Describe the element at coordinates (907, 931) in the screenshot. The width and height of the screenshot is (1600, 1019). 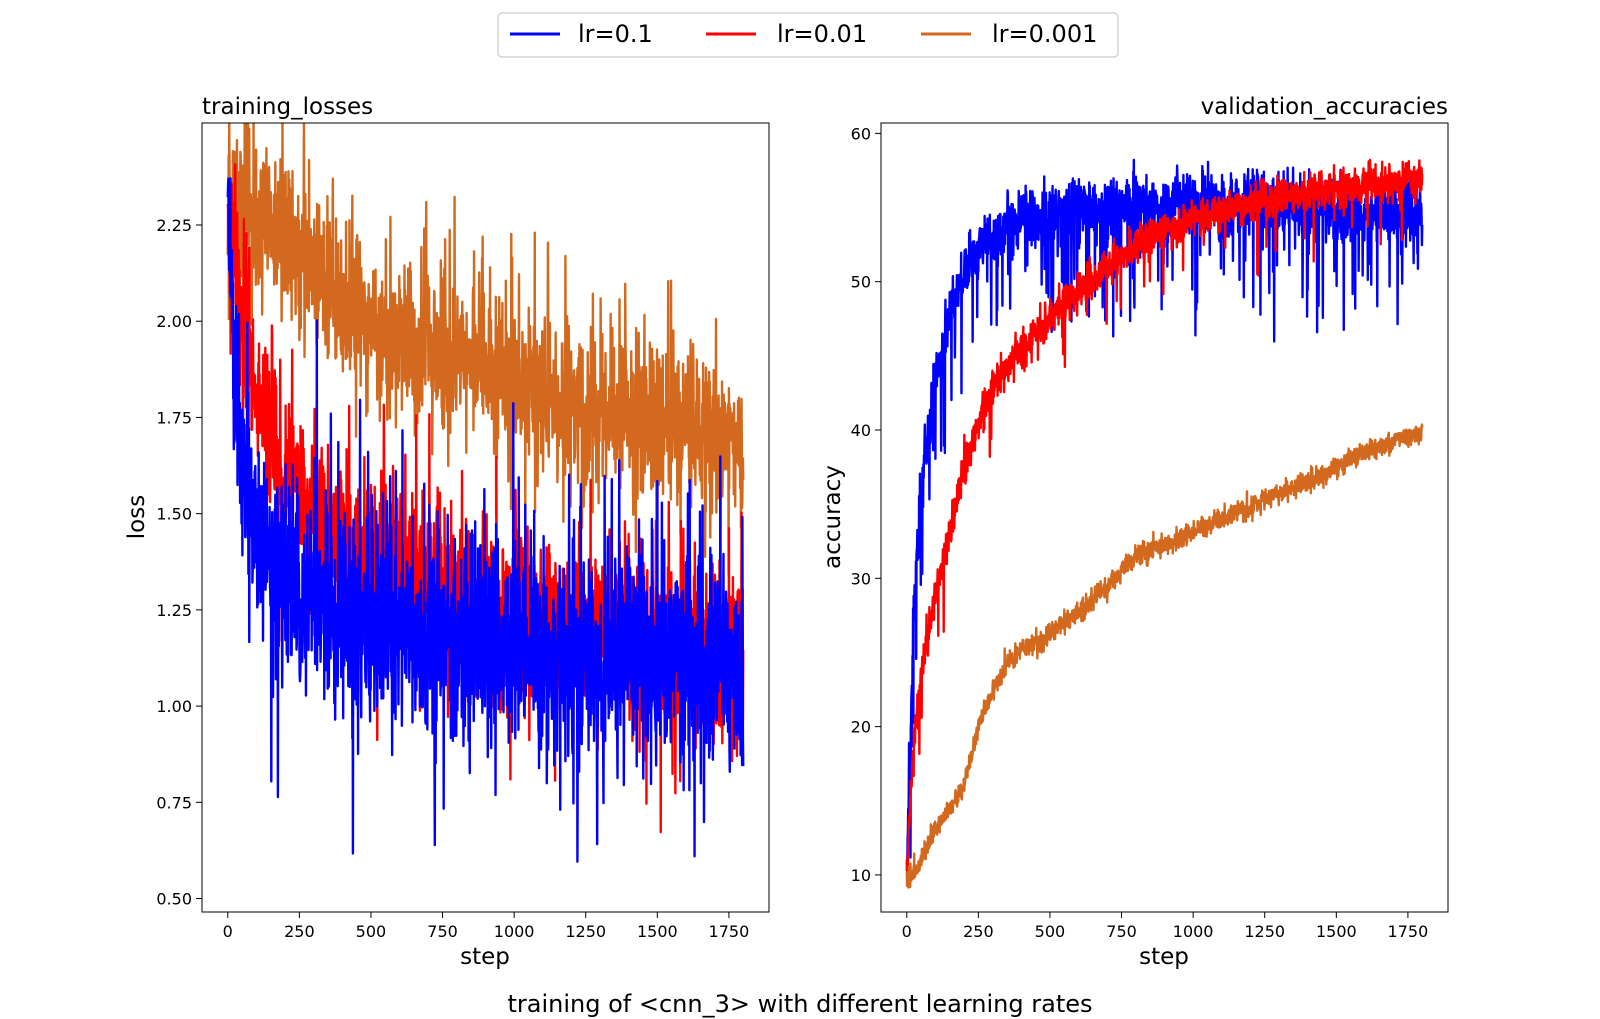
I see `validation-accuracies-x-tick-label: 0` at that location.